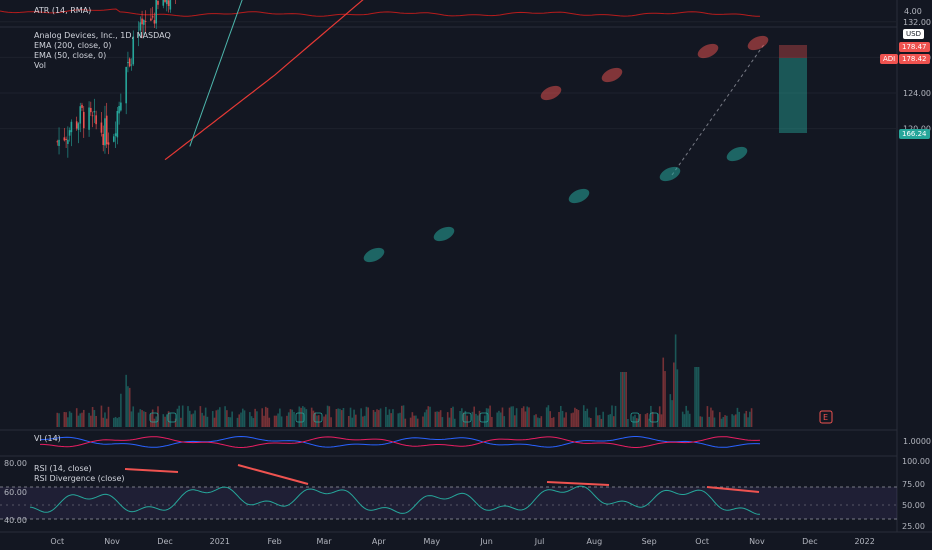 This screenshot has height=550, width=932. What do you see at coordinates (40, 65) in the screenshot?
I see `volume-legend: Vol` at bounding box center [40, 65].